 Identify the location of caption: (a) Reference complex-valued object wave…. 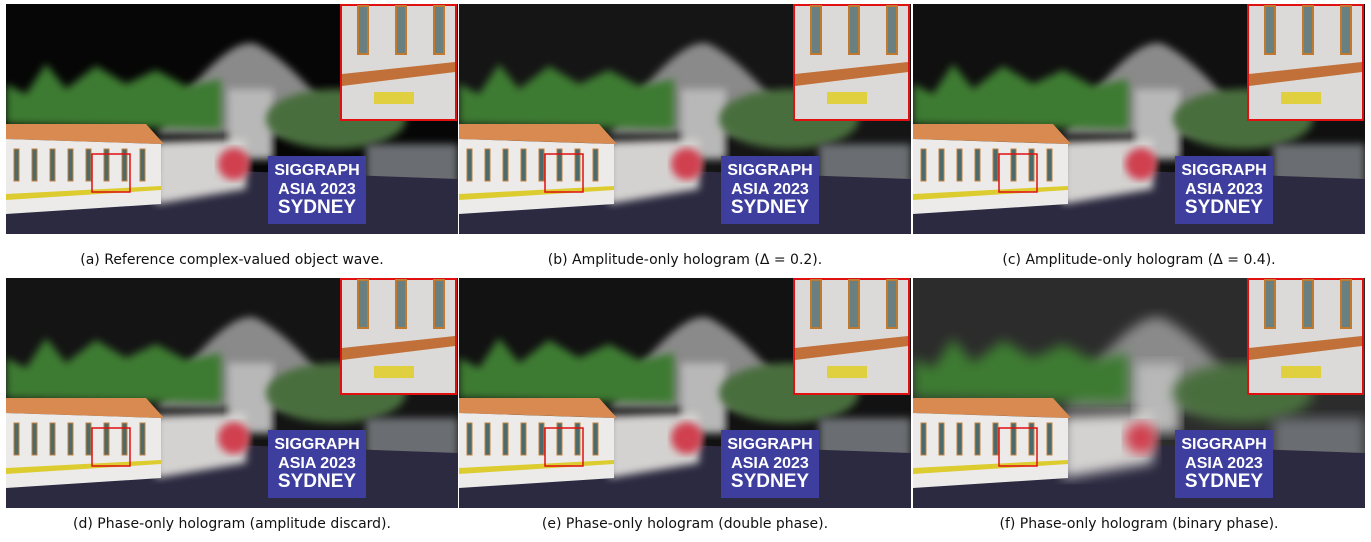
(232, 260).